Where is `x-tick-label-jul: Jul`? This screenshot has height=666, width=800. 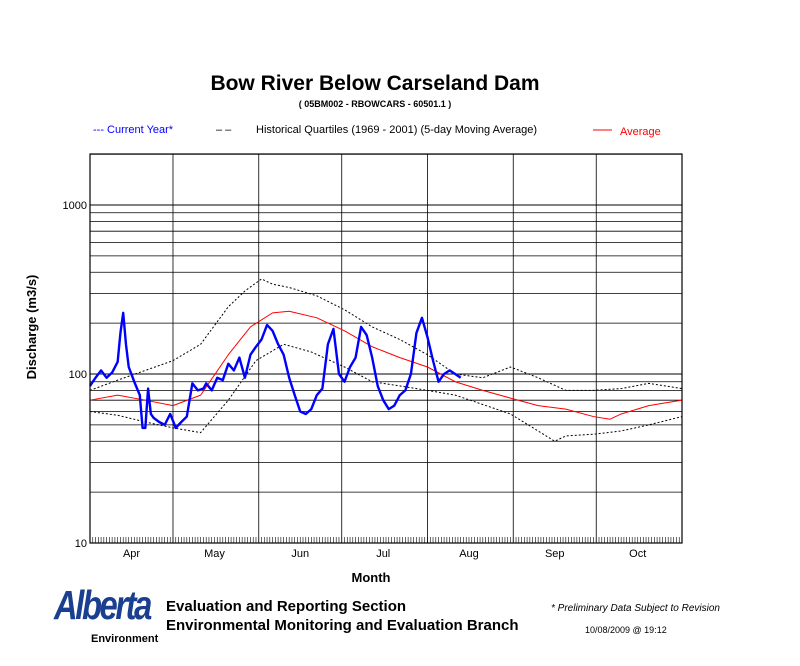
x-tick-label-jul: Jul is located at coordinates (383, 554).